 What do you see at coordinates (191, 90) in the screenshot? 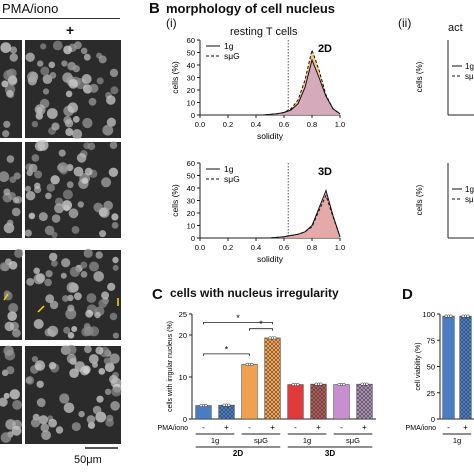
I see `y-tick-label: 20` at bounding box center [191, 90].